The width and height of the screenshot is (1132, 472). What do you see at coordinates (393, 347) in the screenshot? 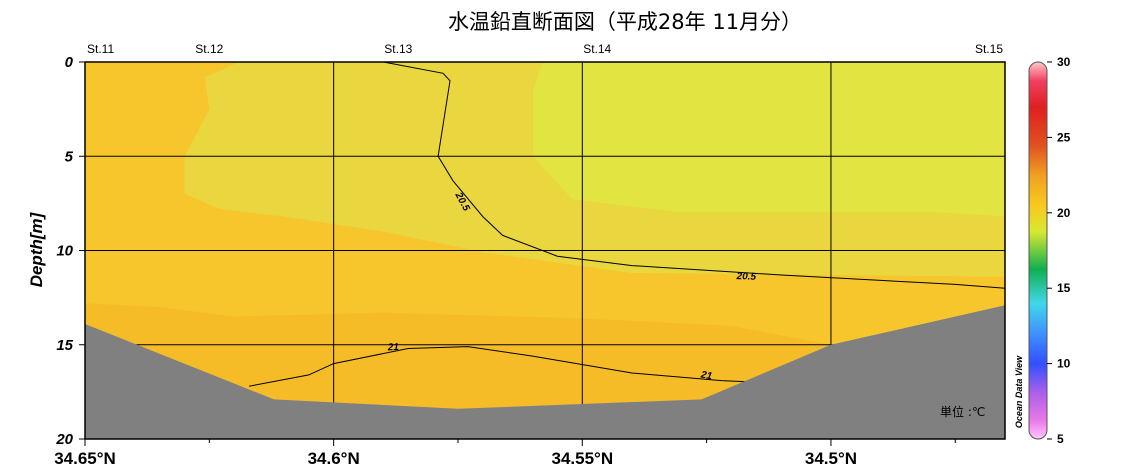
I see `isotherm-label-1-0: 21` at bounding box center [393, 347].